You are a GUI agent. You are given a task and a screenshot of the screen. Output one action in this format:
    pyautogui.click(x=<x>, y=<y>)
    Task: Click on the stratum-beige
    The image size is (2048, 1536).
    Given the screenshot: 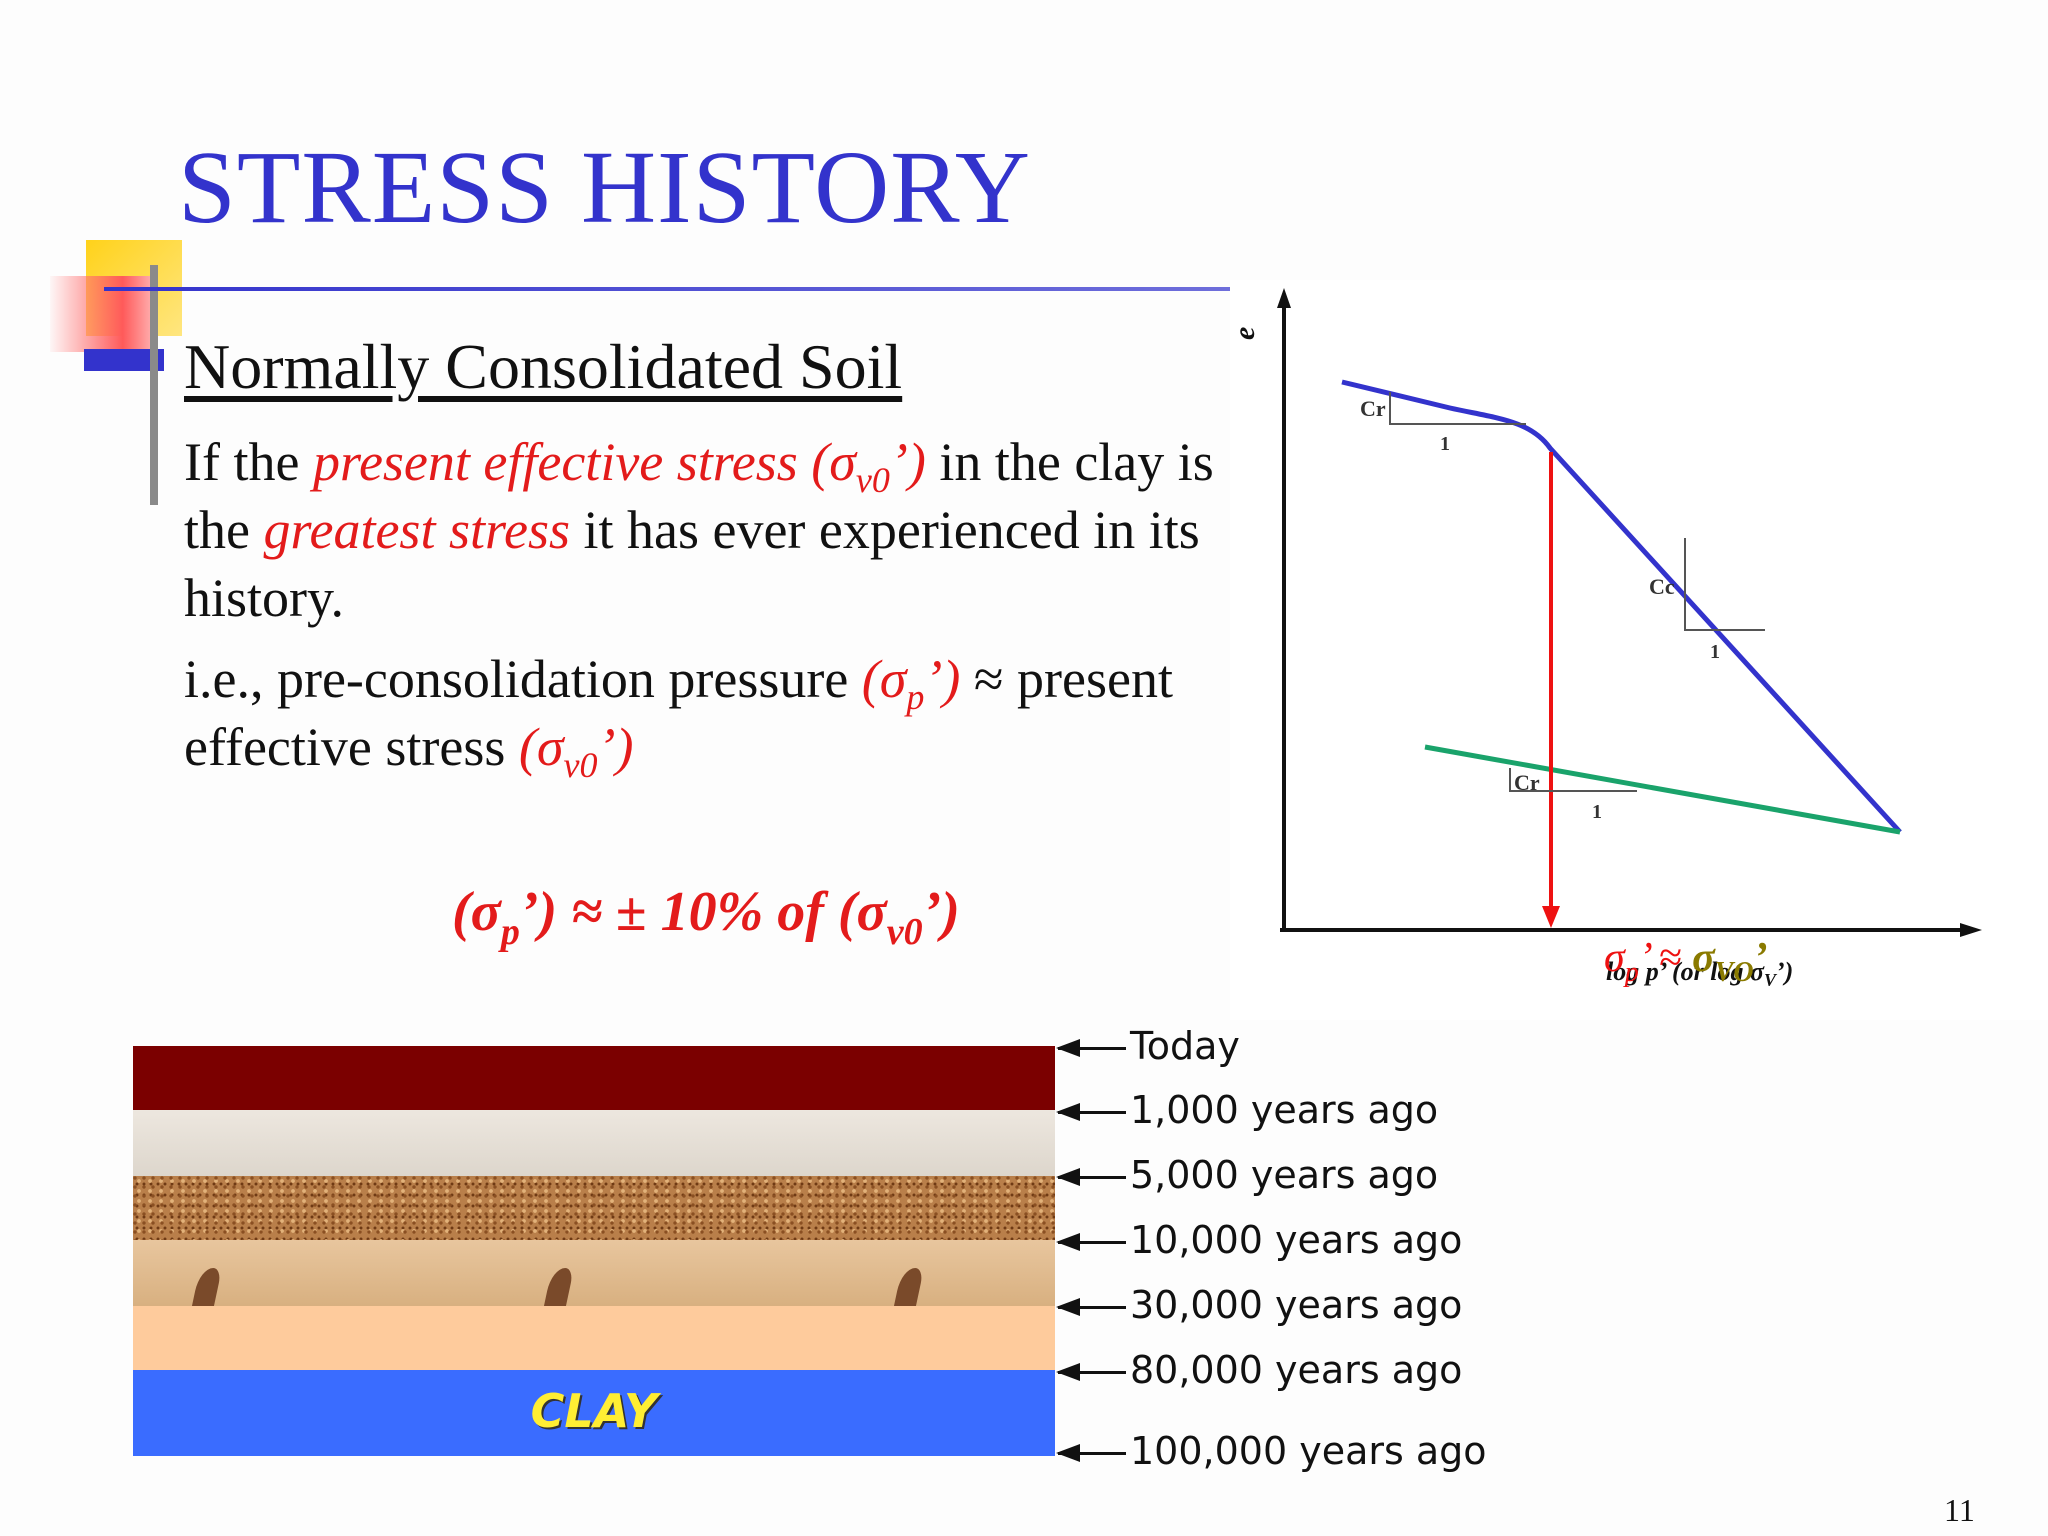 What is the action you would take?
    pyautogui.click(x=594, y=1143)
    